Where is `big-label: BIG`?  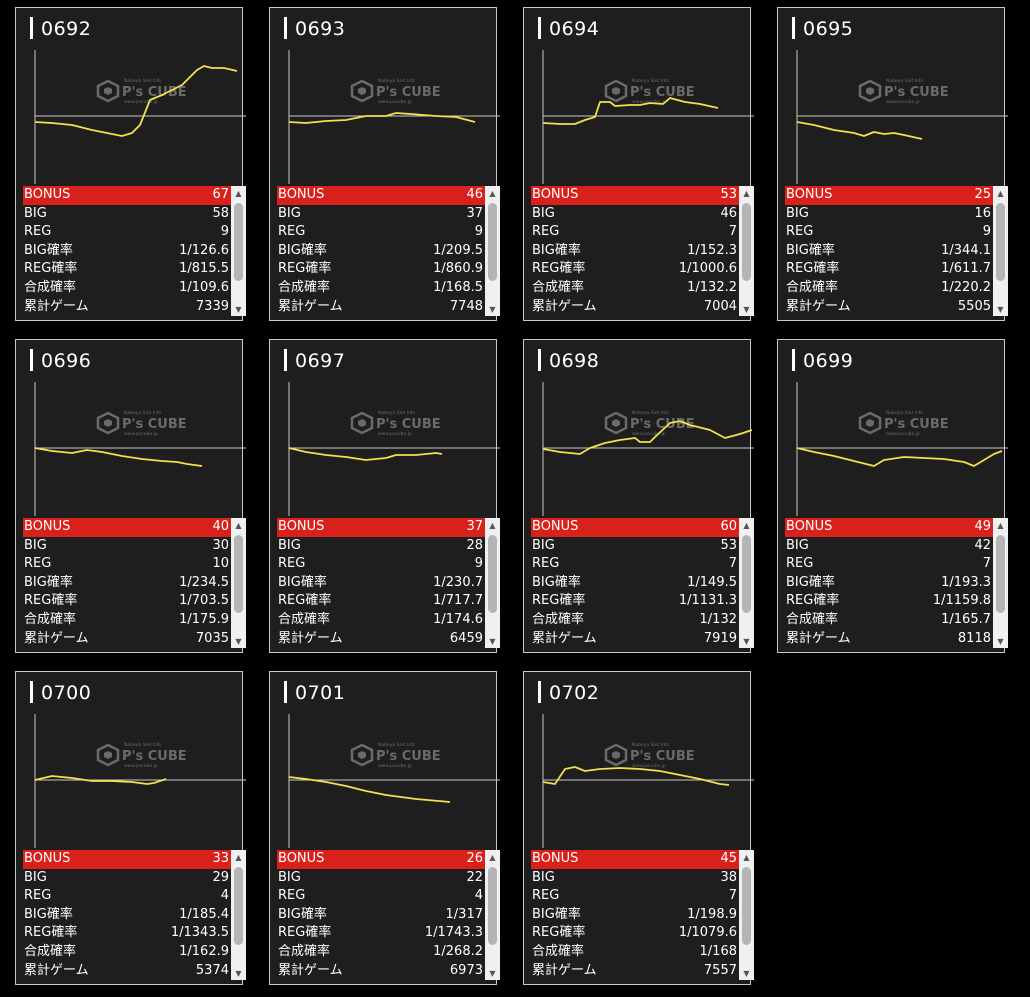 big-label: BIG is located at coordinates (289, 877).